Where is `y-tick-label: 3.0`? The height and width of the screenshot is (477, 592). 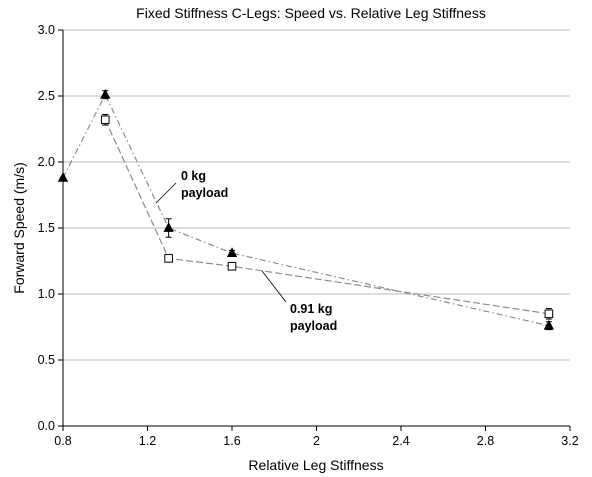 y-tick-label: 3.0 is located at coordinates (46, 30).